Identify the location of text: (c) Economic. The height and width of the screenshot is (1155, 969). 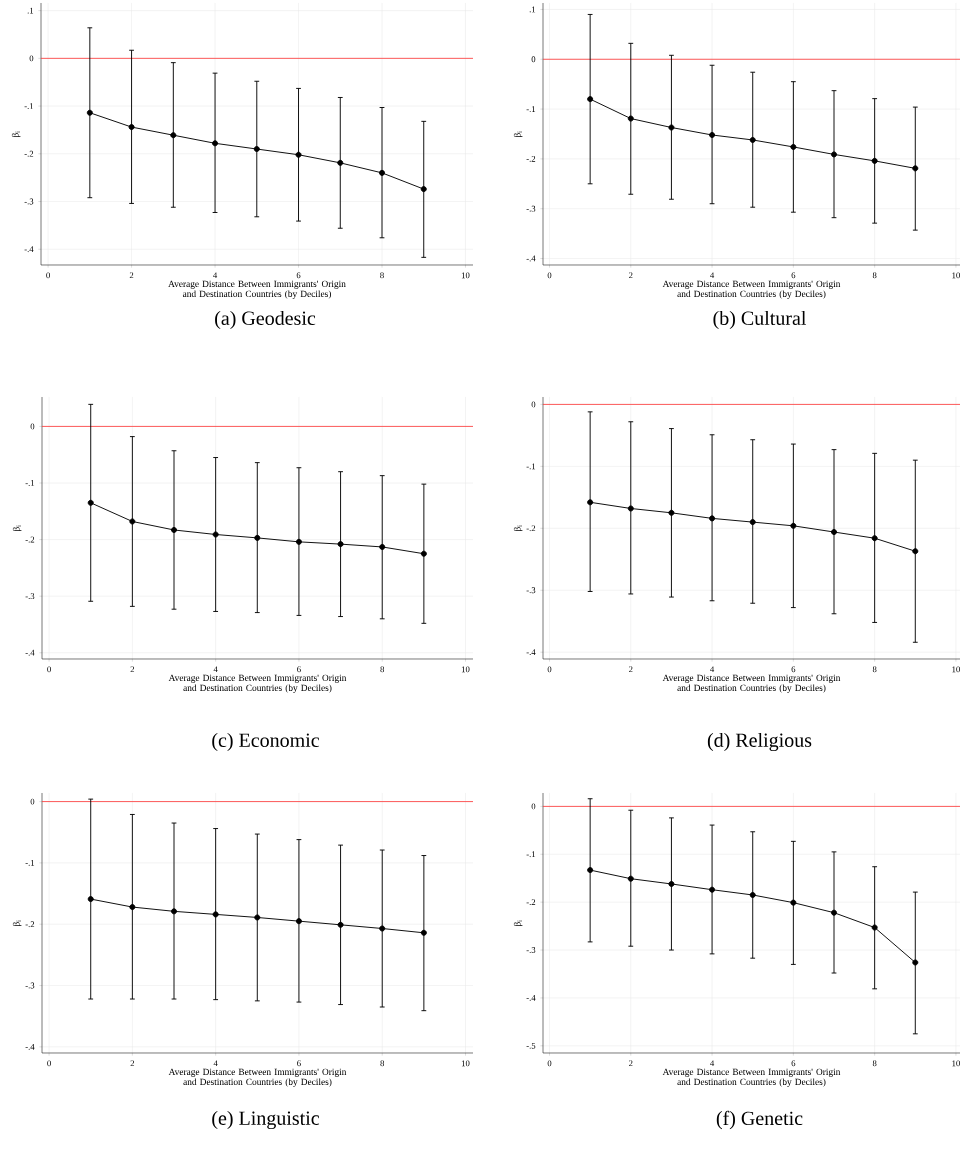
(266, 742).